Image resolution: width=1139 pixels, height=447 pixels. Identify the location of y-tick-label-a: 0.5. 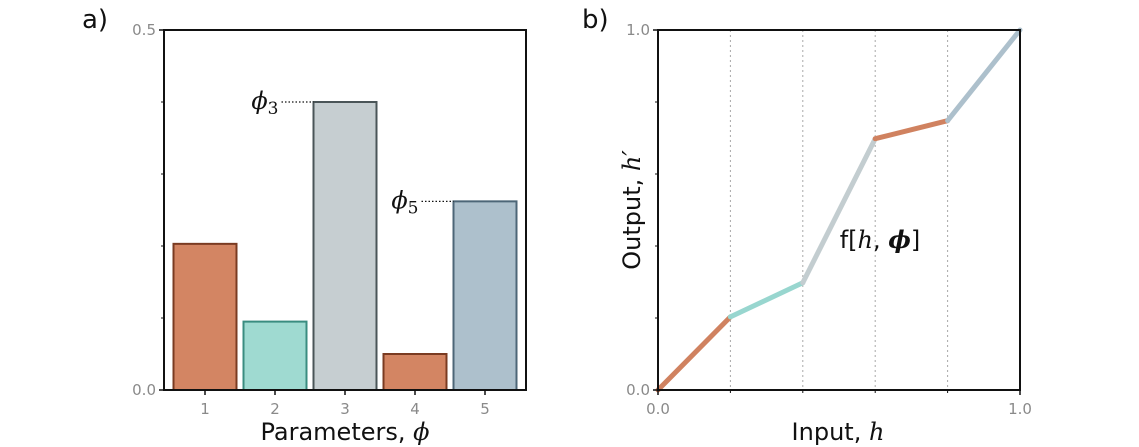
(144, 30).